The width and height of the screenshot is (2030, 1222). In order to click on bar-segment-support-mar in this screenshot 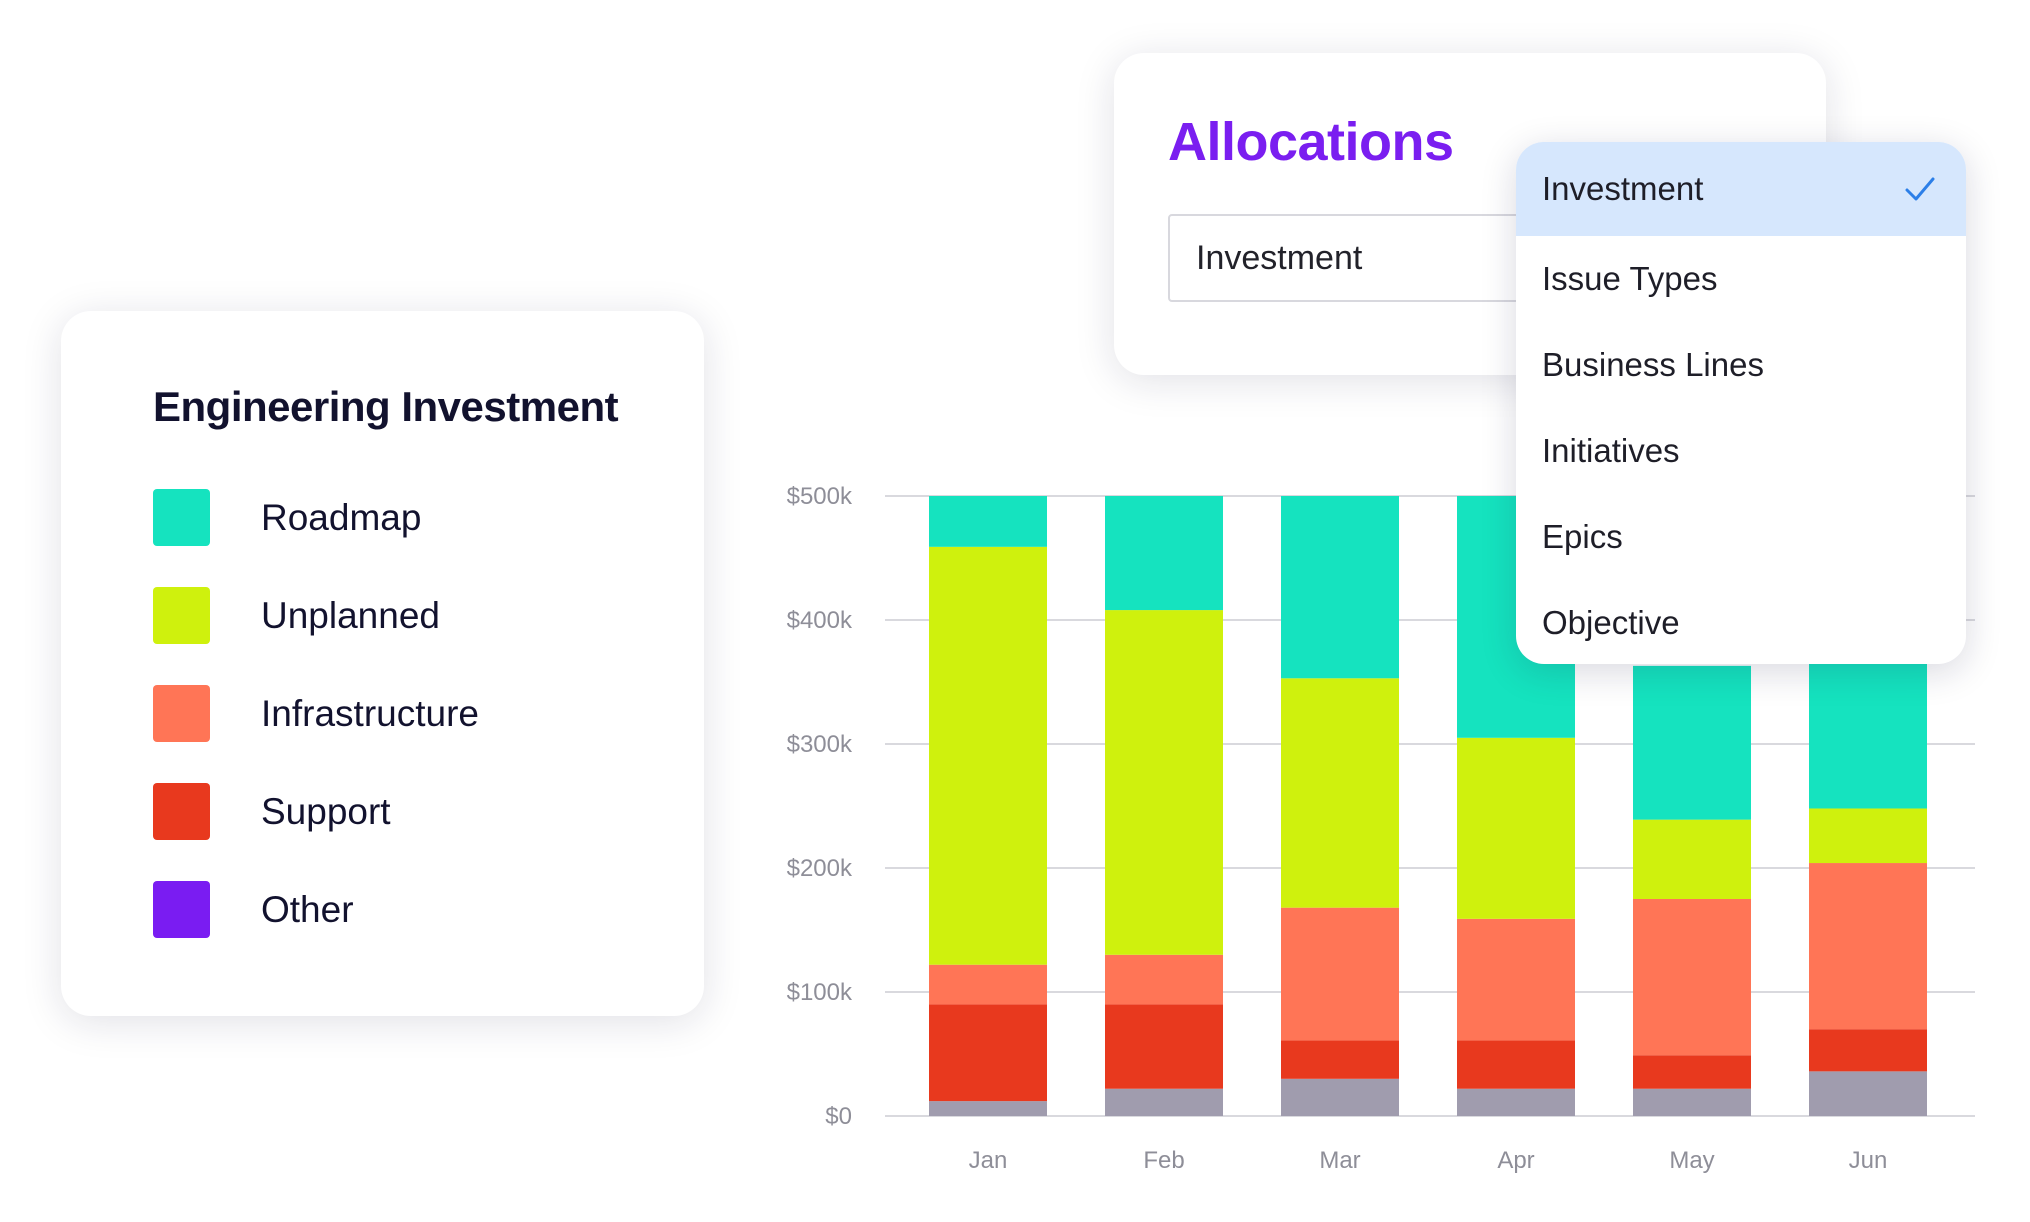, I will do `click(1340, 1059)`.